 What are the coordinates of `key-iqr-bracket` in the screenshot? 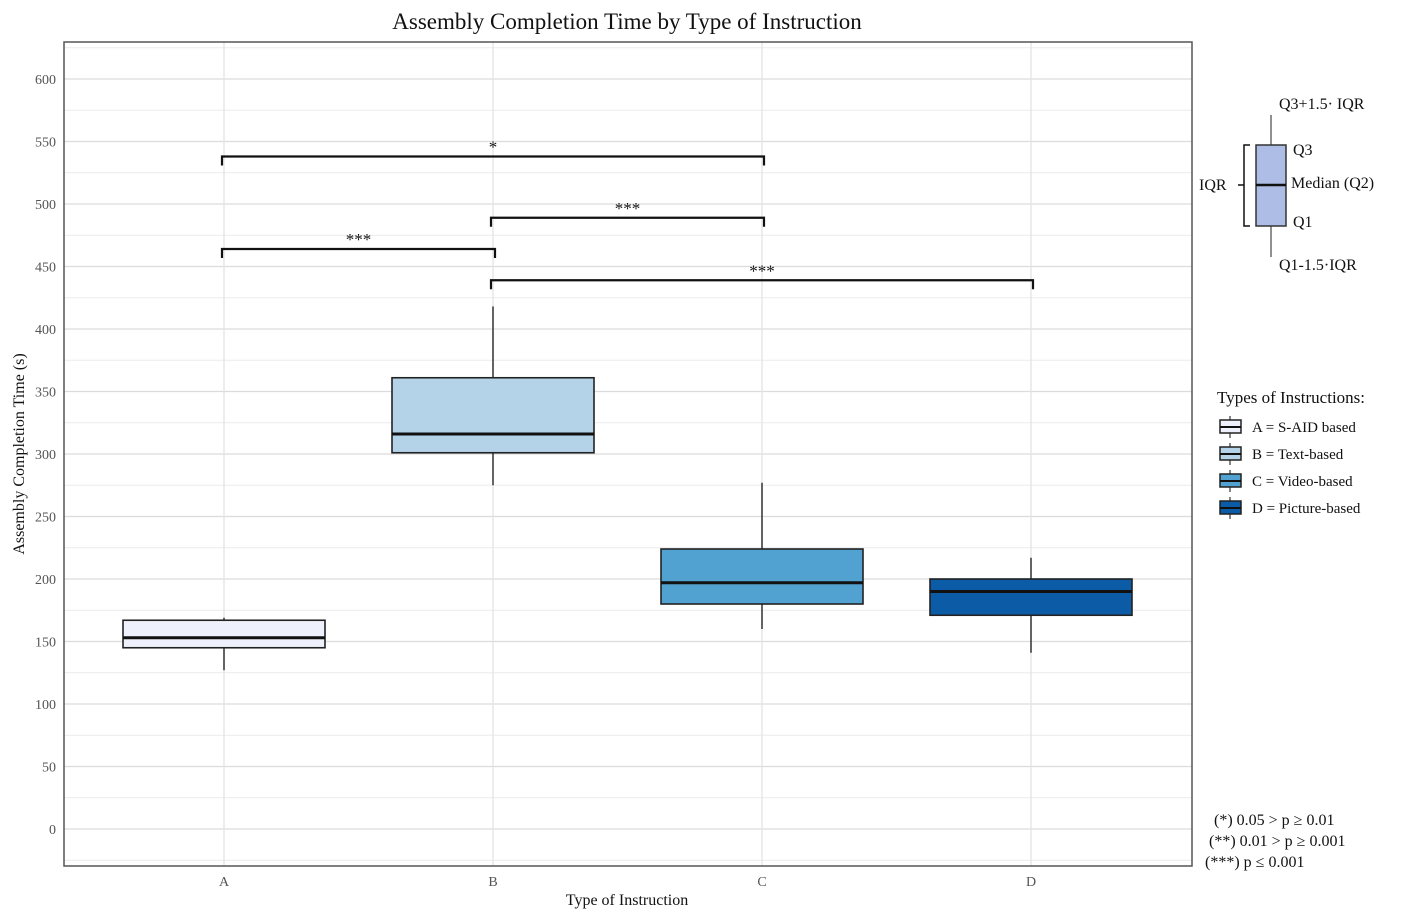 It's located at (1244, 185).